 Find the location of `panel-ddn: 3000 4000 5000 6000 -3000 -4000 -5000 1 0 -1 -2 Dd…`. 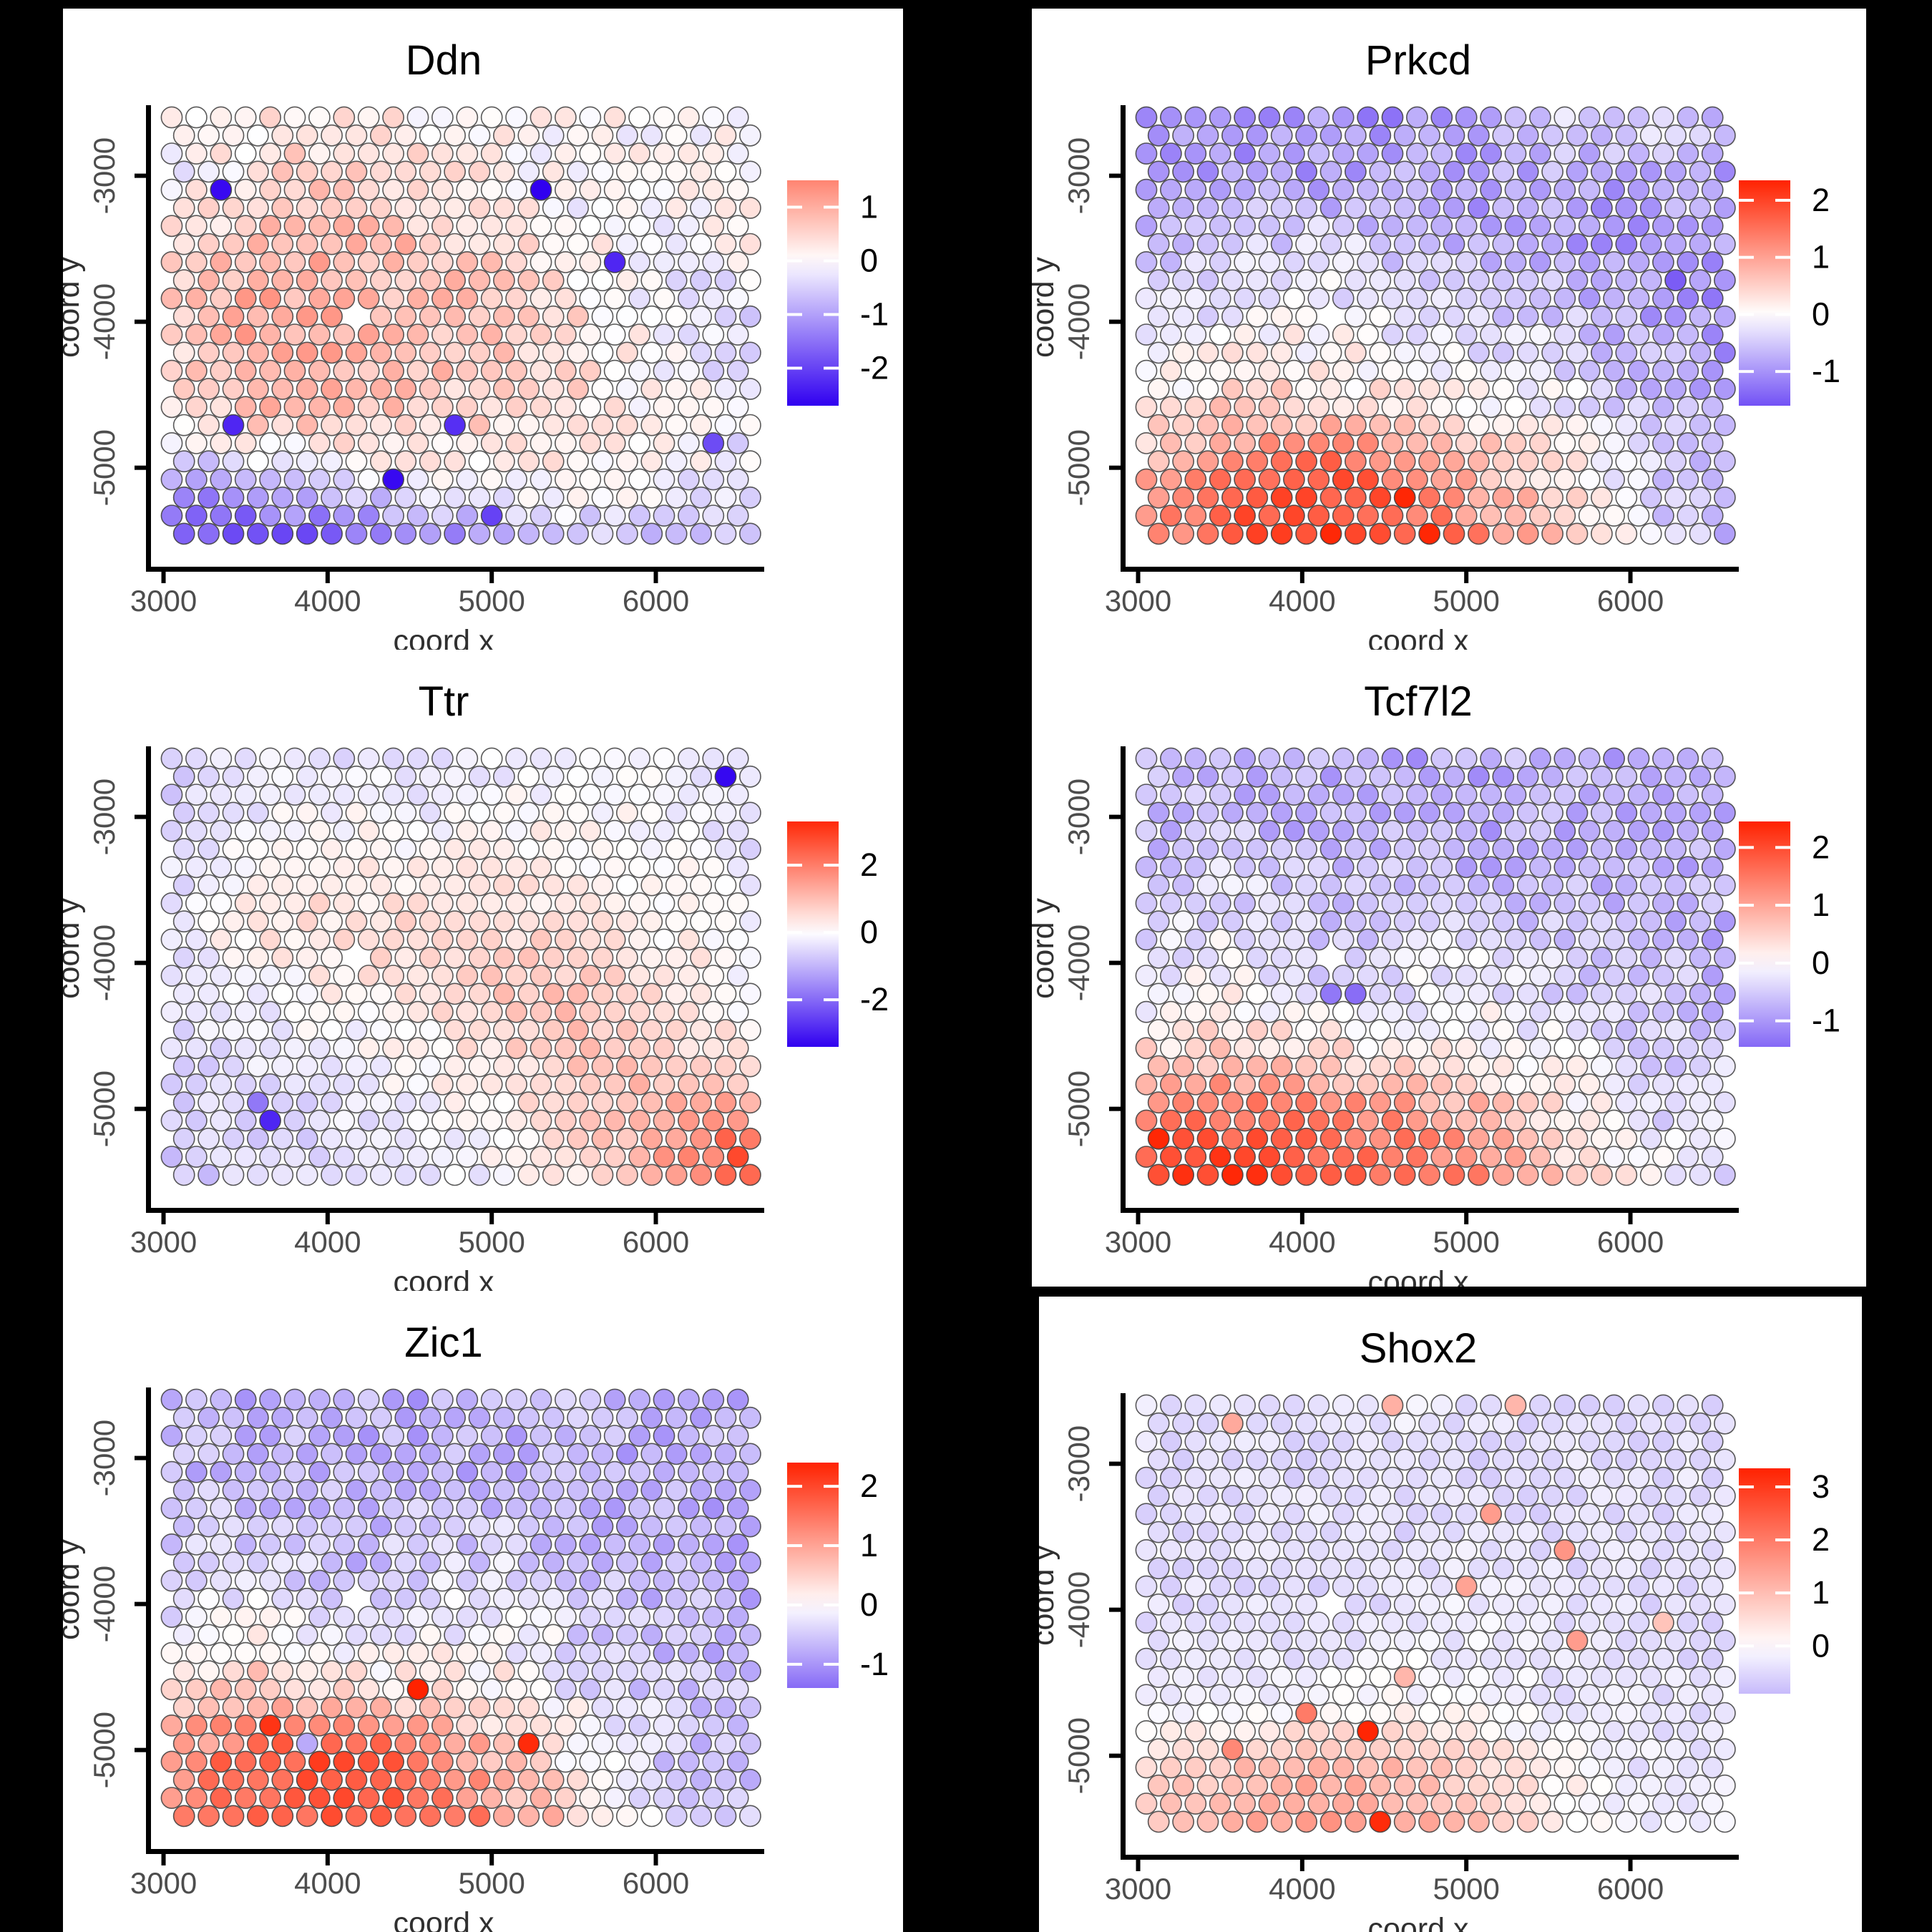

panel-ddn: 3000 4000 5000 6000 -3000 -4000 -5000 1 0 -1 -2 Dd… is located at coordinates (483, 329).